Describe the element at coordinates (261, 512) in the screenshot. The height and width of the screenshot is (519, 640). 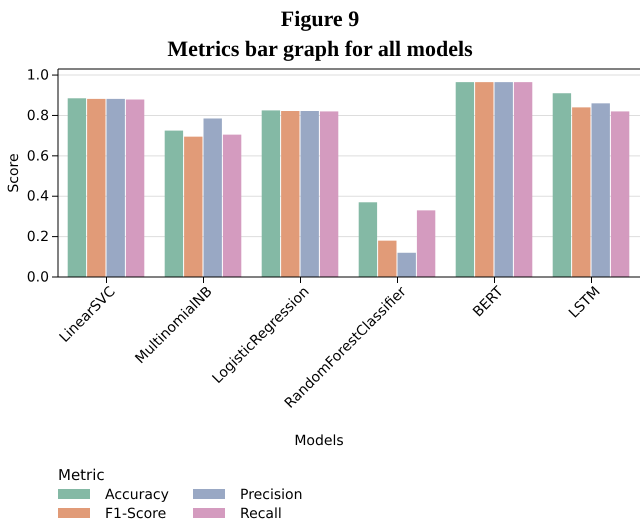
I see `legend-label: Recall` at that location.